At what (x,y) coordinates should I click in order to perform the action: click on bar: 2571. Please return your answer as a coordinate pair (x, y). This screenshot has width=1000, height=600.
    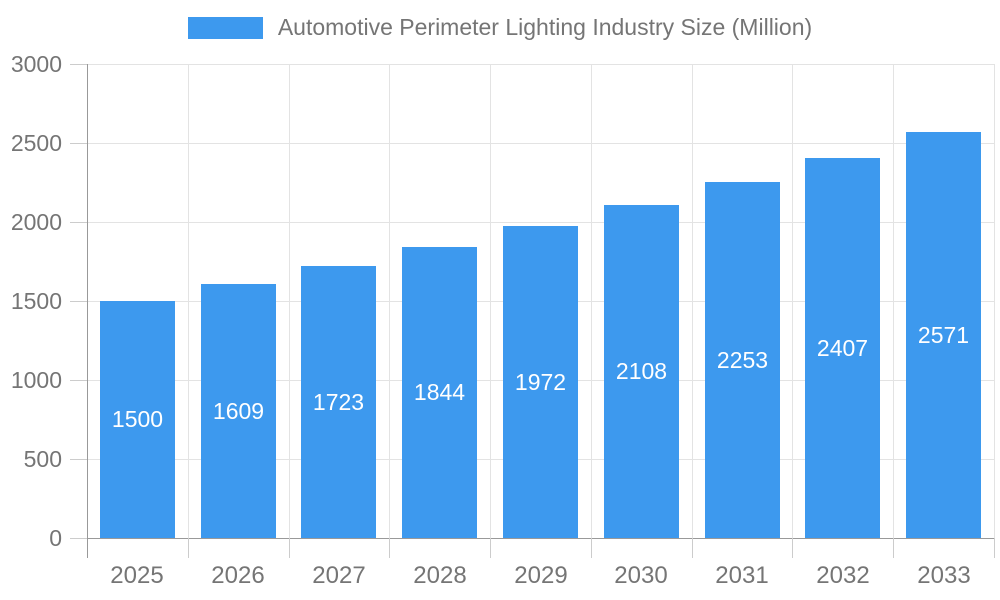
    Looking at the image, I should click on (943, 335).